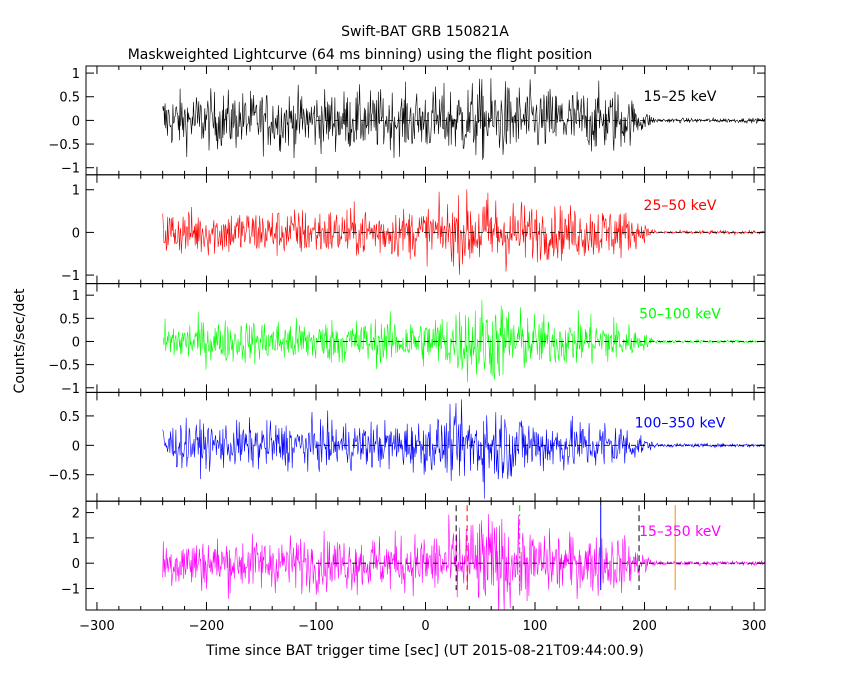 This screenshot has height=680, width=850. I want to click on panel-15-350-kev: −1 0 1 2 15–350 keV, so click(413, 555).